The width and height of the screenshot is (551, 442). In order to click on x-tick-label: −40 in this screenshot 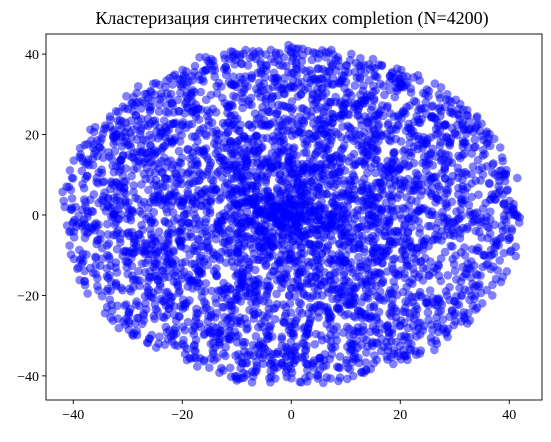, I will do `click(73, 415)`.